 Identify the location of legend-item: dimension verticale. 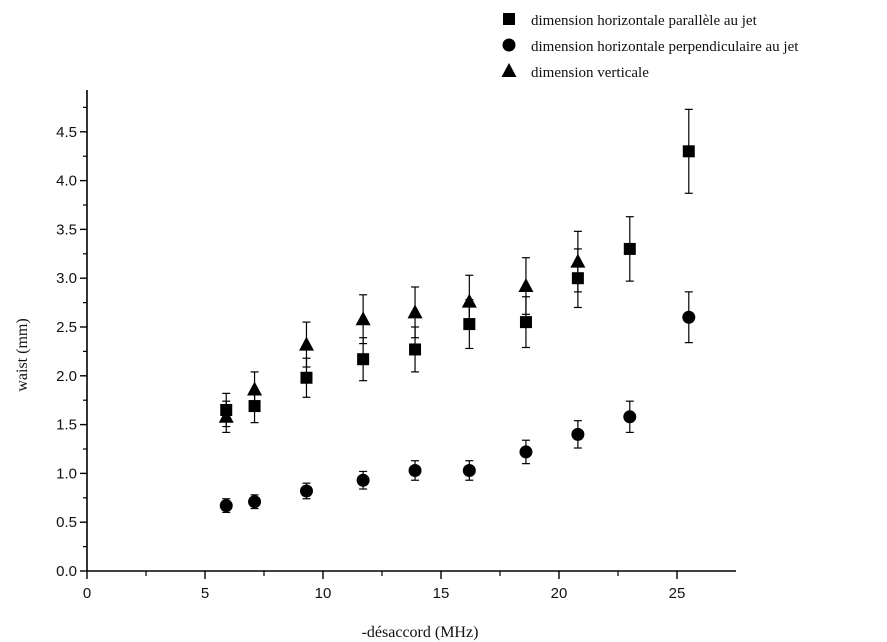
(575, 72).